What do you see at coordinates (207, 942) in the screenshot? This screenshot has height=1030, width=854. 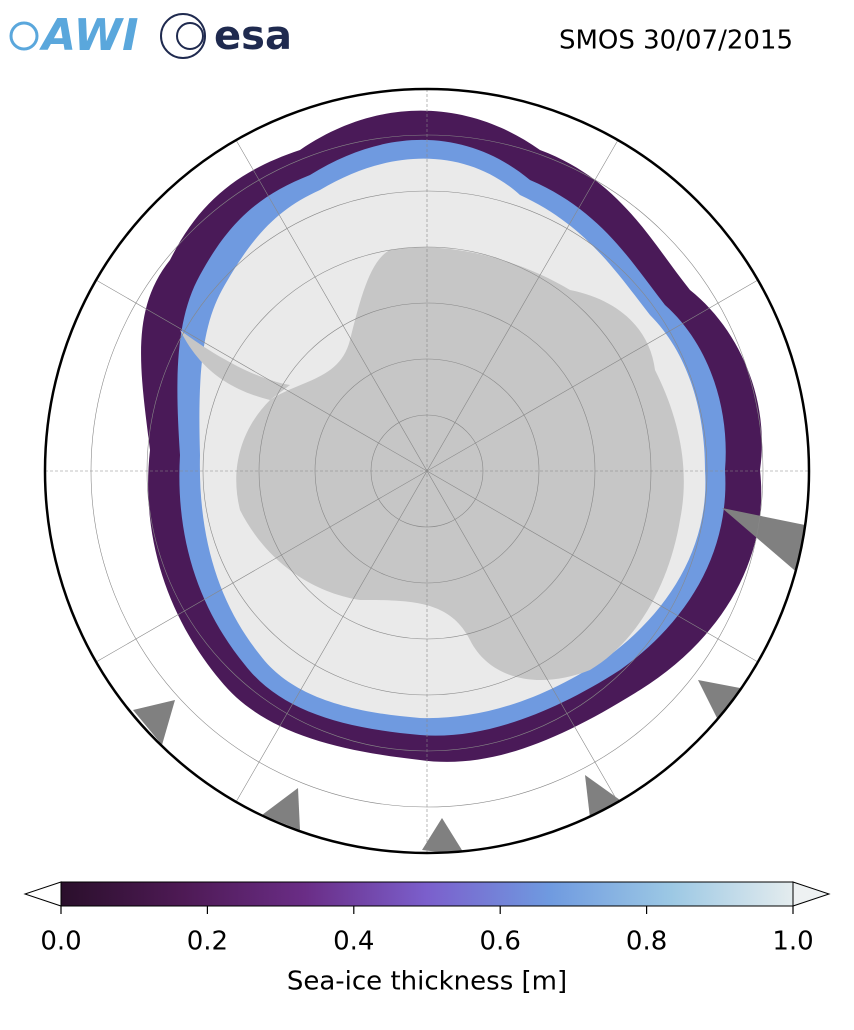 I see `colorbar-tick-label: 0.2` at bounding box center [207, 942].